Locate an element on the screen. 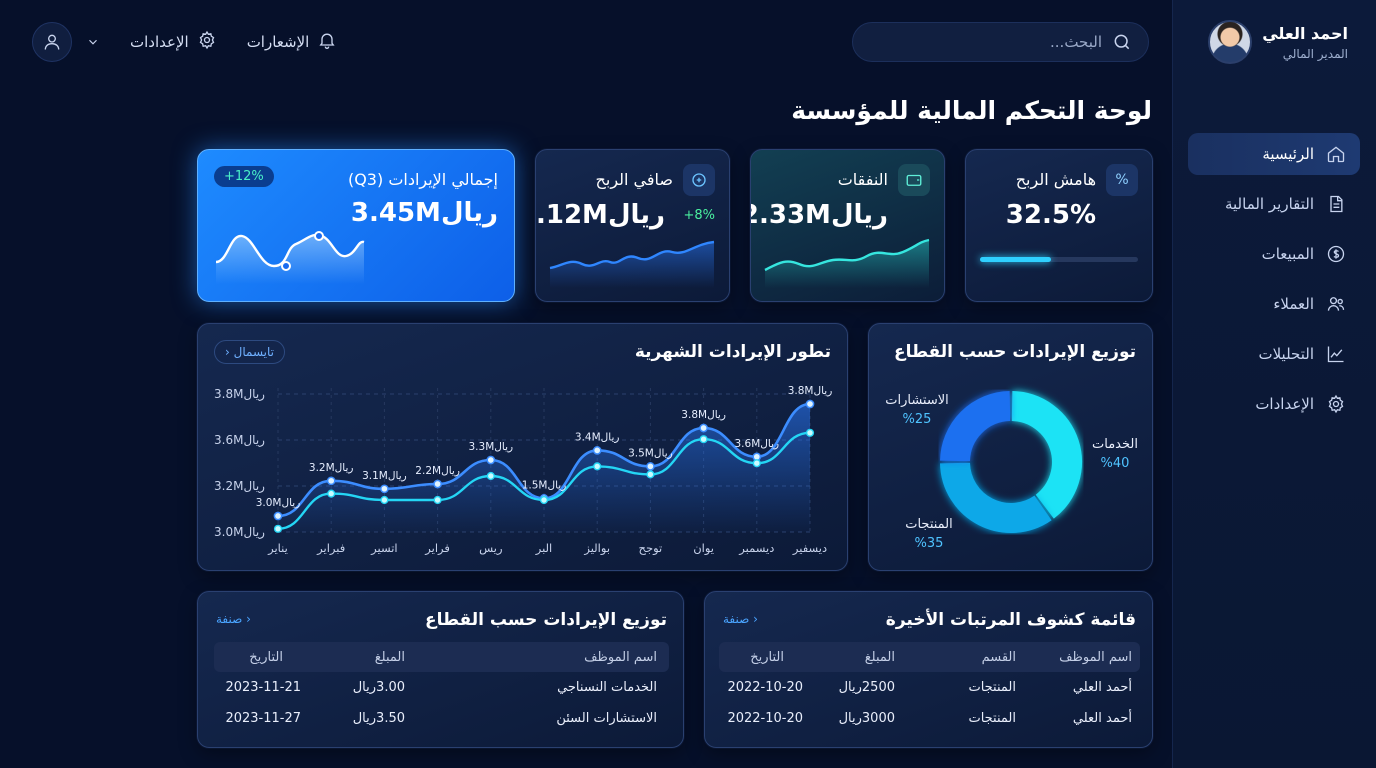 The height and width of the screenshot is (768, 1376). point-label: 3.5Mريال is located at coordinates (650, 453).